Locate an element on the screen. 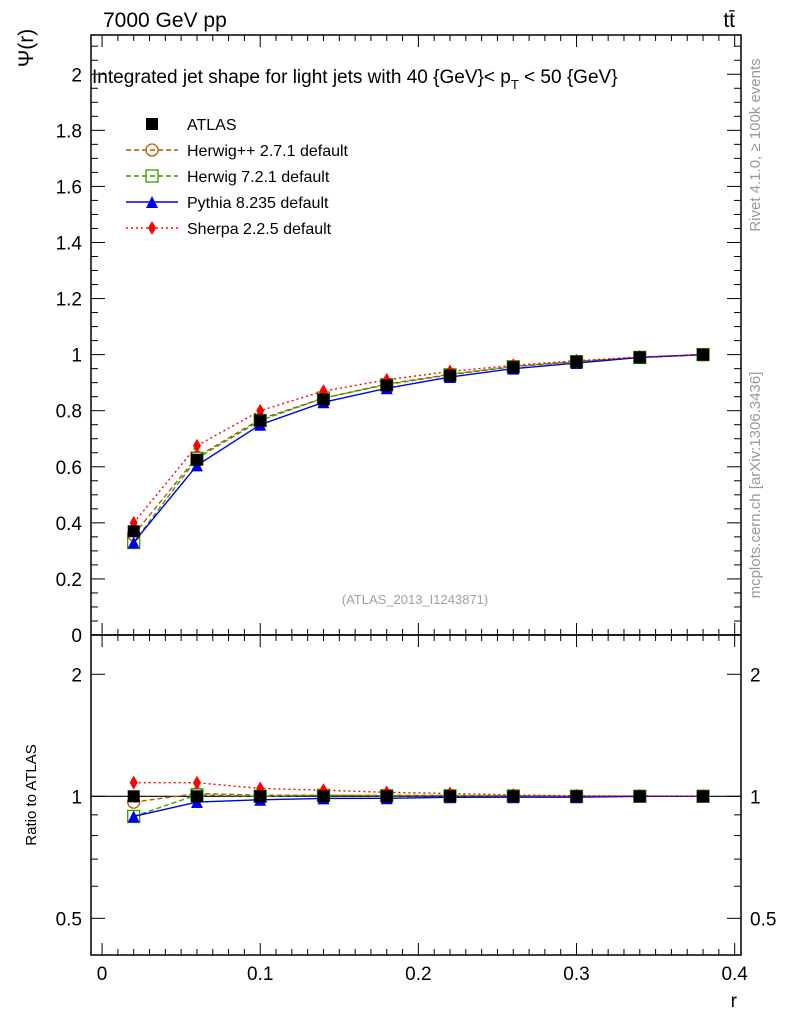  ratio-tick-label-right: 0.5 is located at coordinates (763, 919).